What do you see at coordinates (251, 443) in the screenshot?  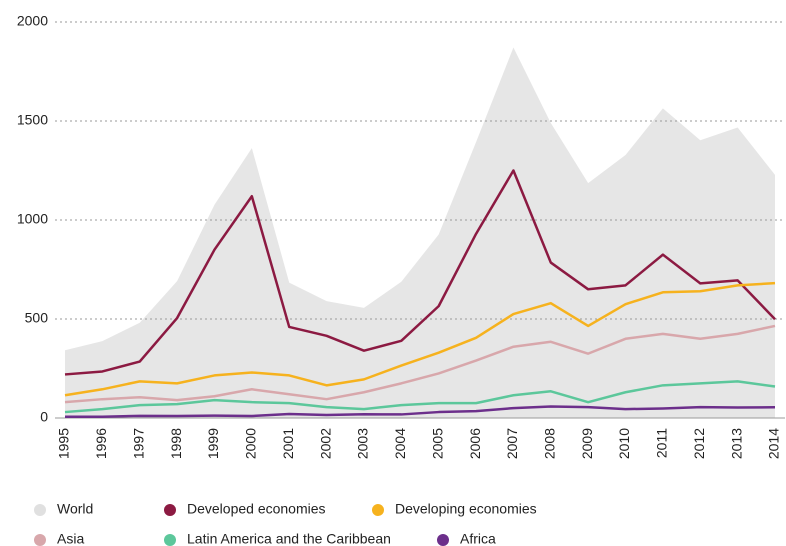 I see `x-tick-label: 2000` at bounding box center [251, 443].